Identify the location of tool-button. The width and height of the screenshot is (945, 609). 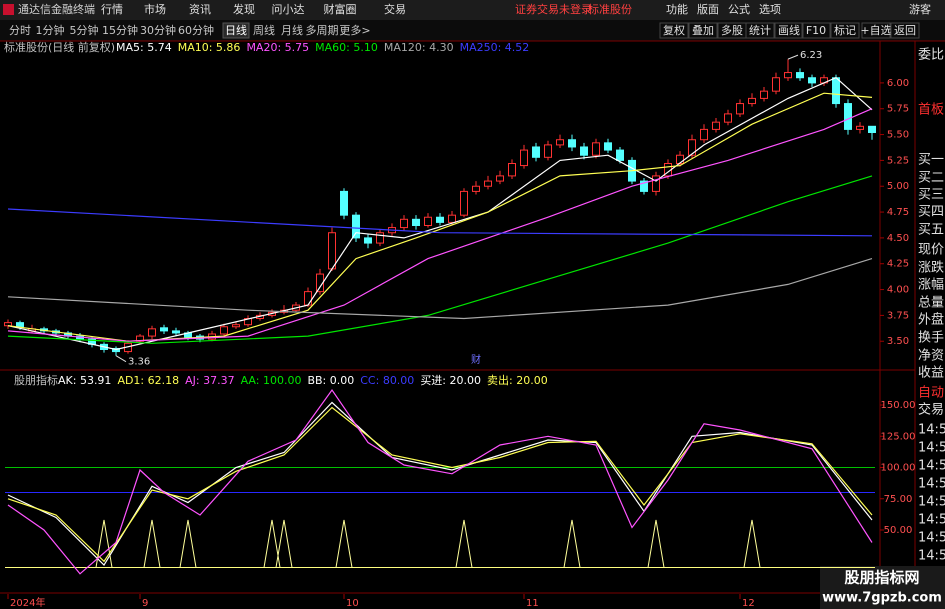
(816, 30).